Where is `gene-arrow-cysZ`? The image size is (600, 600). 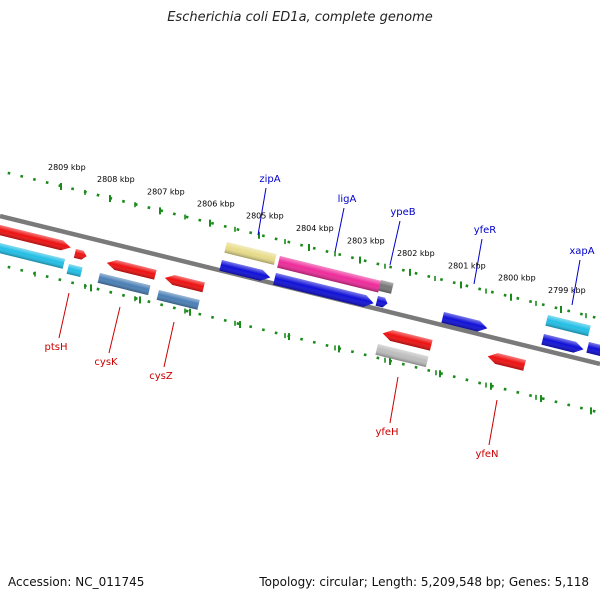 gene-arrow-cysZ is located at coordinates (184, 284).